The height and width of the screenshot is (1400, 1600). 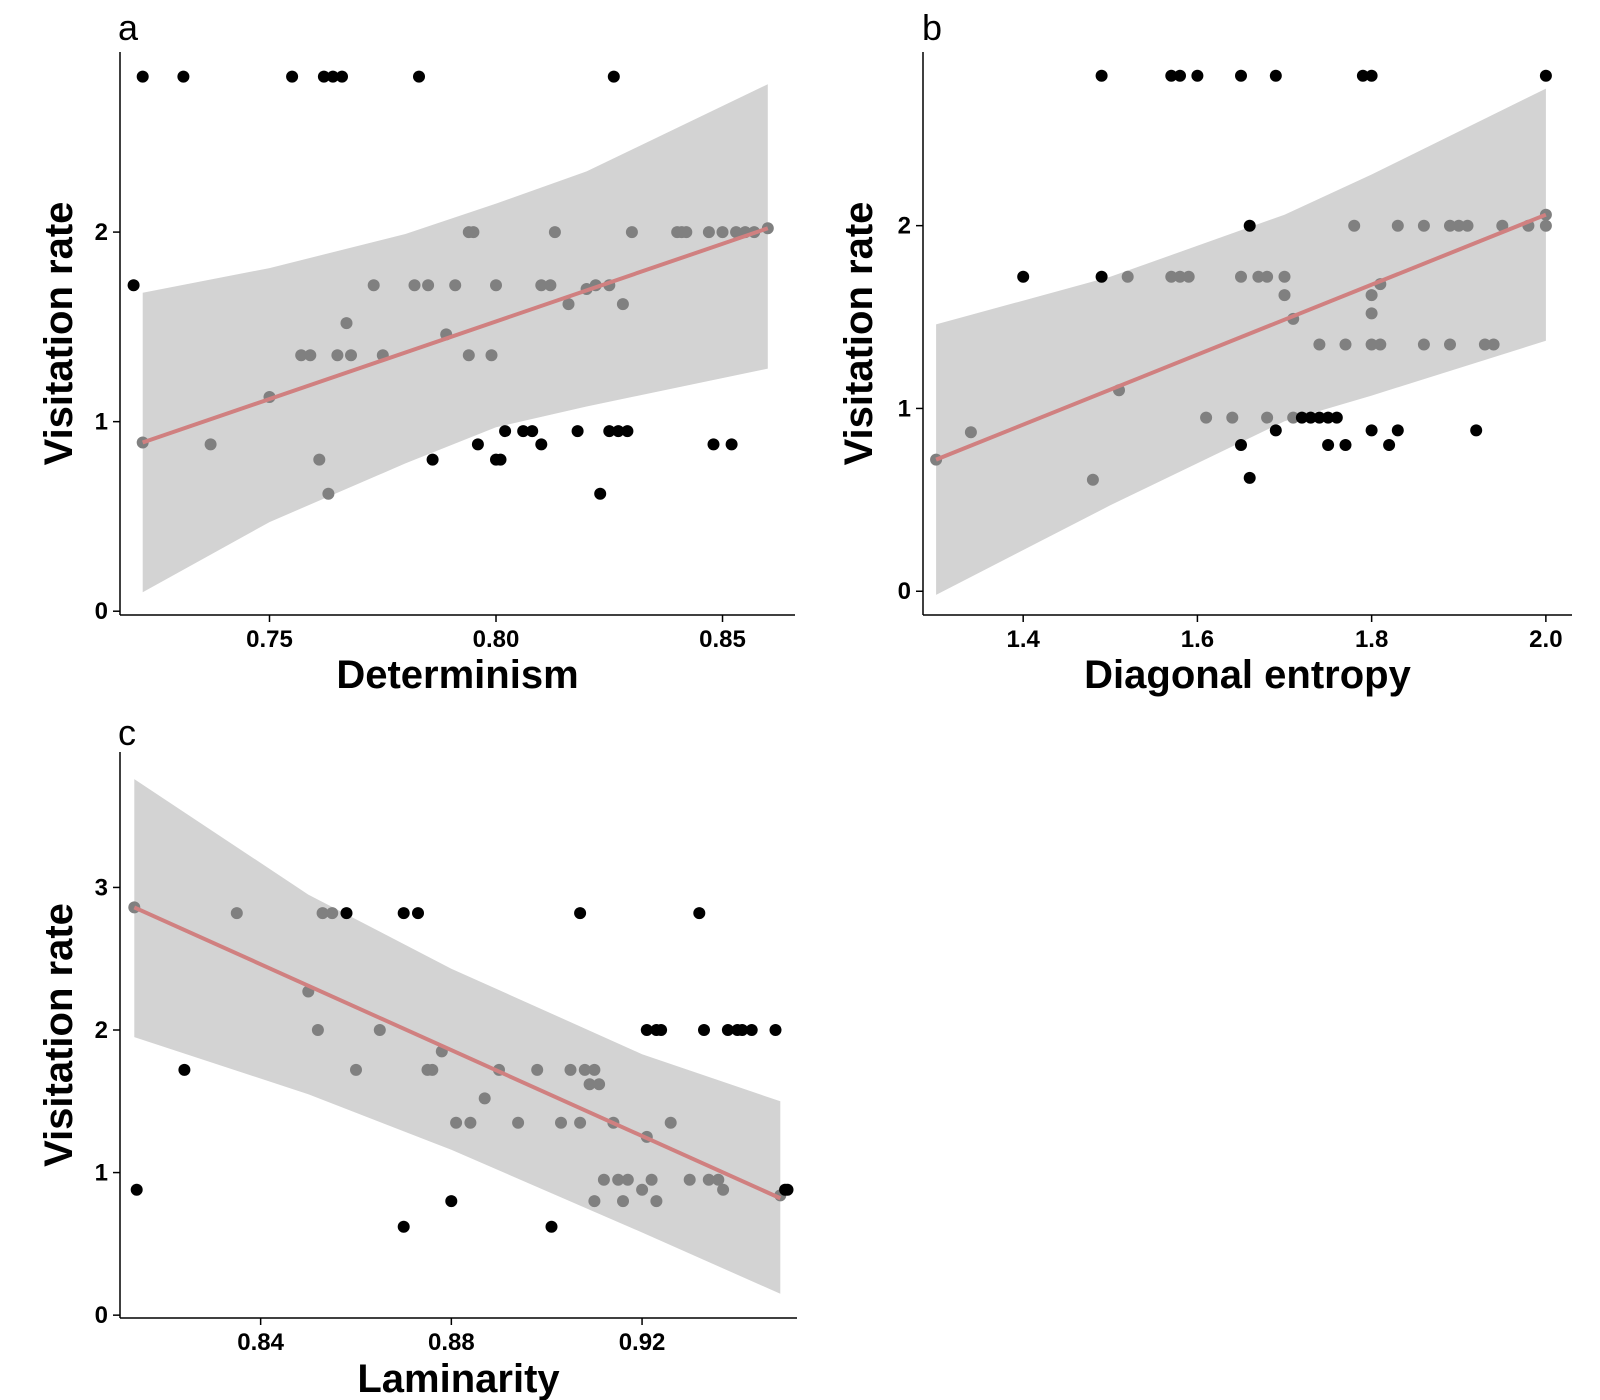 I want to click on x-tick-label: 0.85, so click(x=722, y=639).